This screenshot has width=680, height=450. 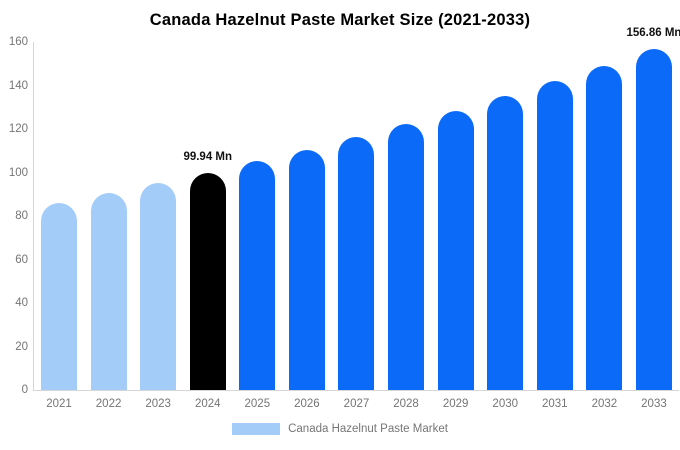 I want to click on bar-2021, so click(x=59, y=296).